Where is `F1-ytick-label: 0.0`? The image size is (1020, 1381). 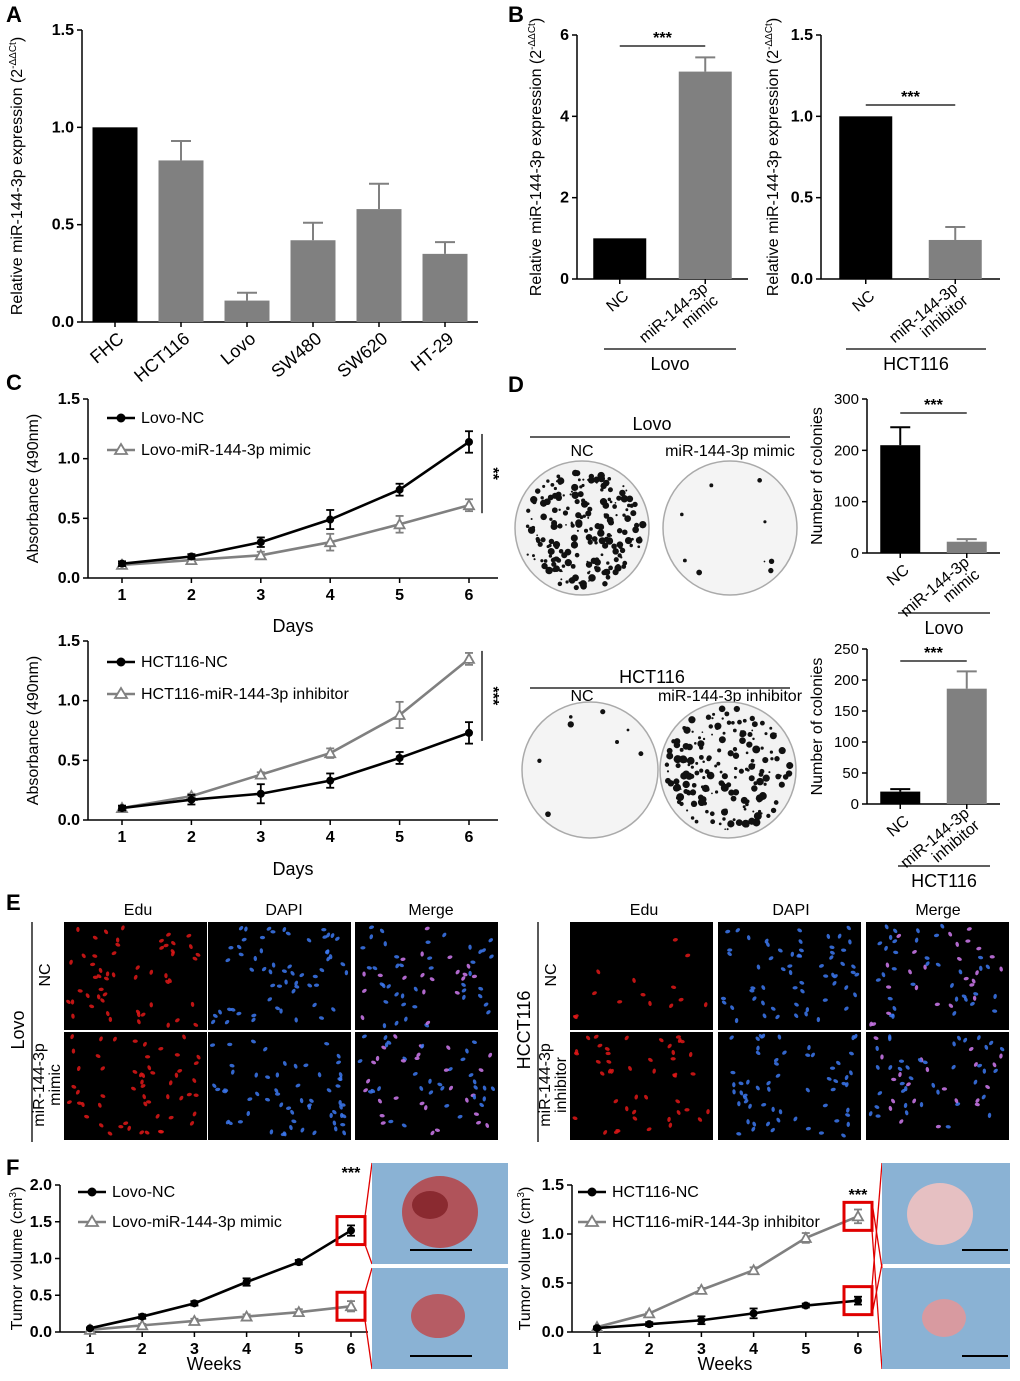
F1-ytick-label: 0.0 is located at coordinates (41, 1332).